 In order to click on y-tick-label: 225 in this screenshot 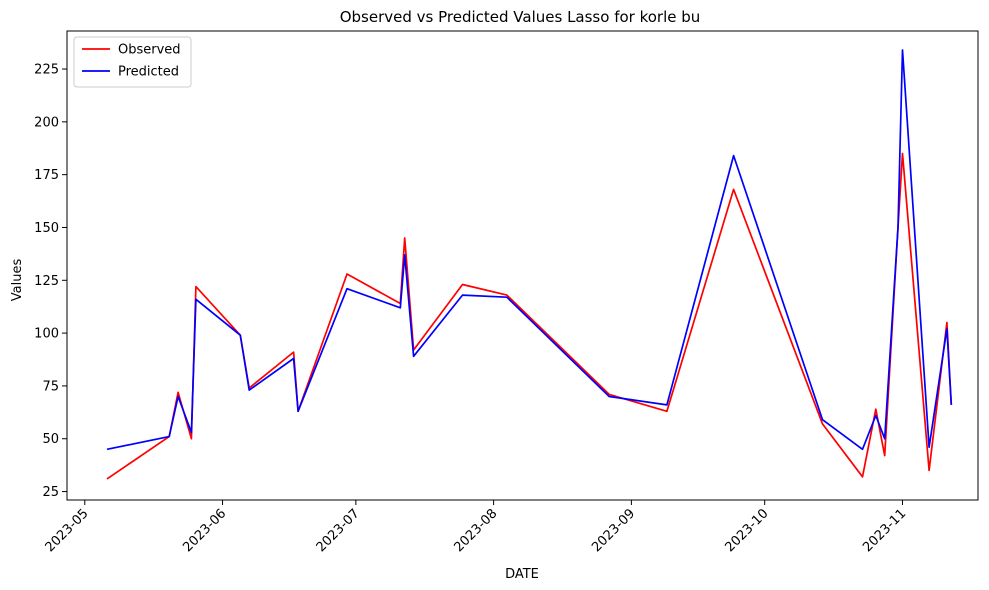, I will do `click(46, 70)`.